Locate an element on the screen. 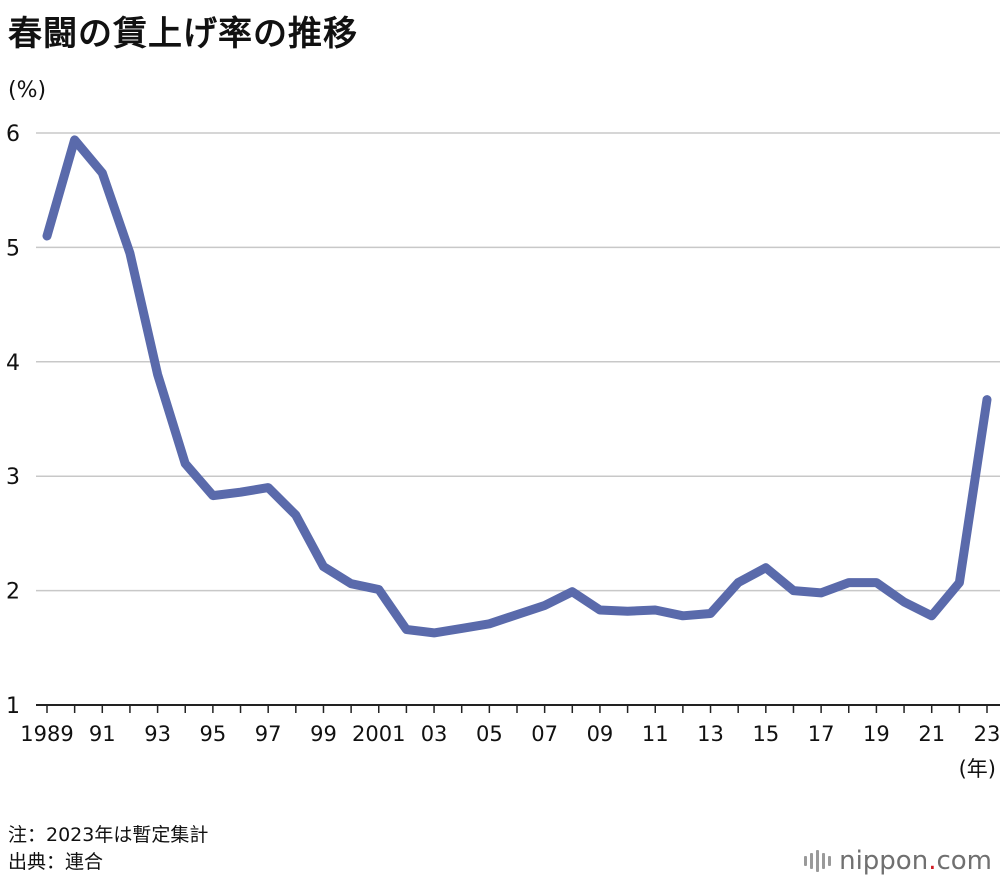 This screenshot has width=1000, height=884. x-tick-label-2023: 23 is located at coordinates (987, 734).